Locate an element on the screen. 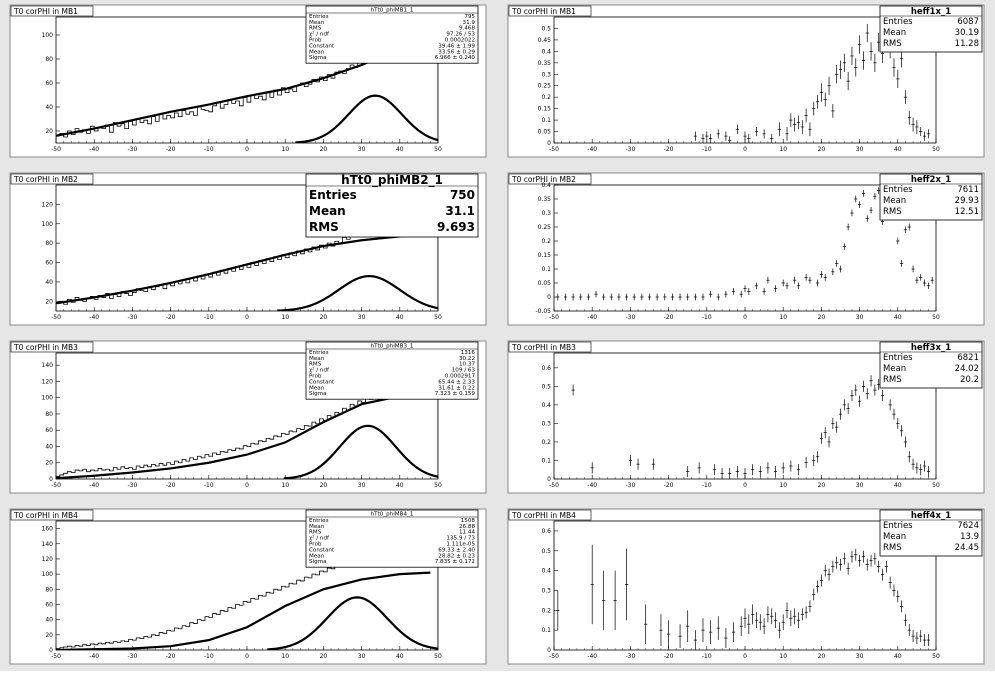 The image size is (995, 675). y-tick-label: 0.15 is located at coordinates (545, 109).